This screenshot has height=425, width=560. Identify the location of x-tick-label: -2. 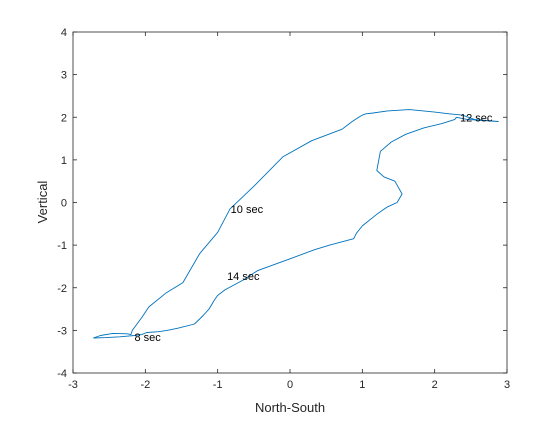
(145, 385).